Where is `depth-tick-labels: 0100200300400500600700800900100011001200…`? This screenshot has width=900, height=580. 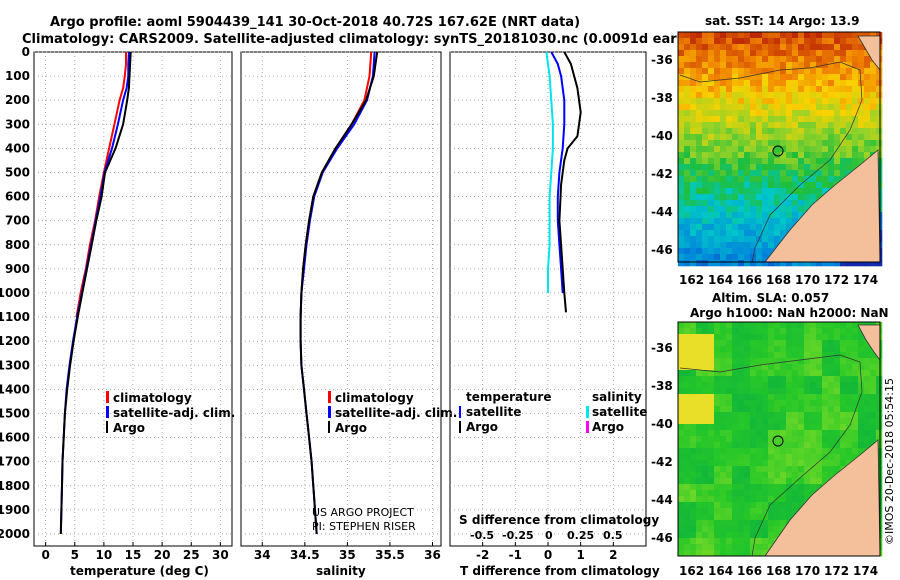 depth-tick-labels: 0100200300400500600700800900100011001200… is located at coordinates (15, 293).